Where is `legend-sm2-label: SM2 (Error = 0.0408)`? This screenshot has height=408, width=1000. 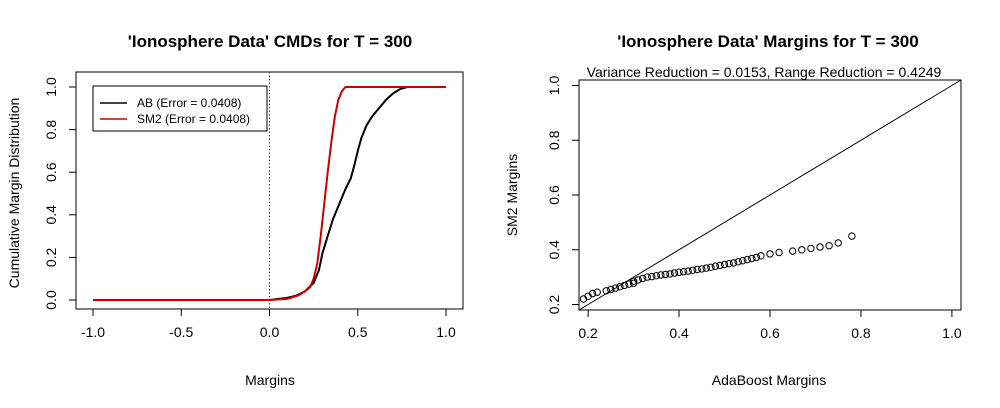
legend-sm2-label: SM2 (Error = 0.0408) is located at coordinates (193, 119).